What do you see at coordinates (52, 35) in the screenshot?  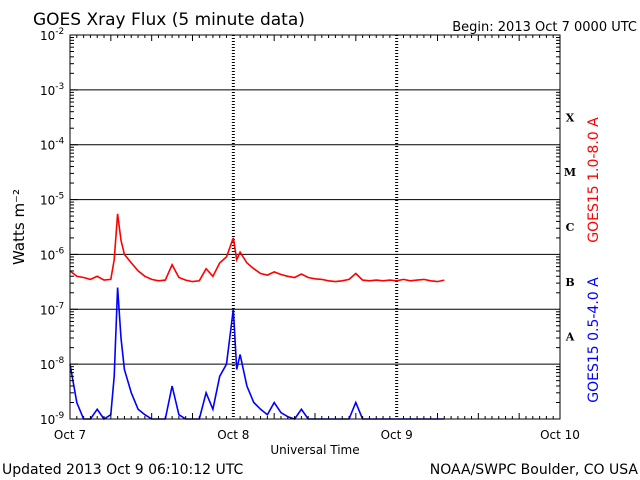 I see `y-tick-label: 10⁻²` at bounding box center [52, 35].